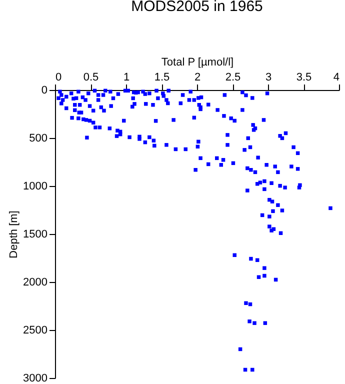 The height and width of the screenshot is (384, 345). I want to click on x-tick-label: 0.5, so click(91, 78).